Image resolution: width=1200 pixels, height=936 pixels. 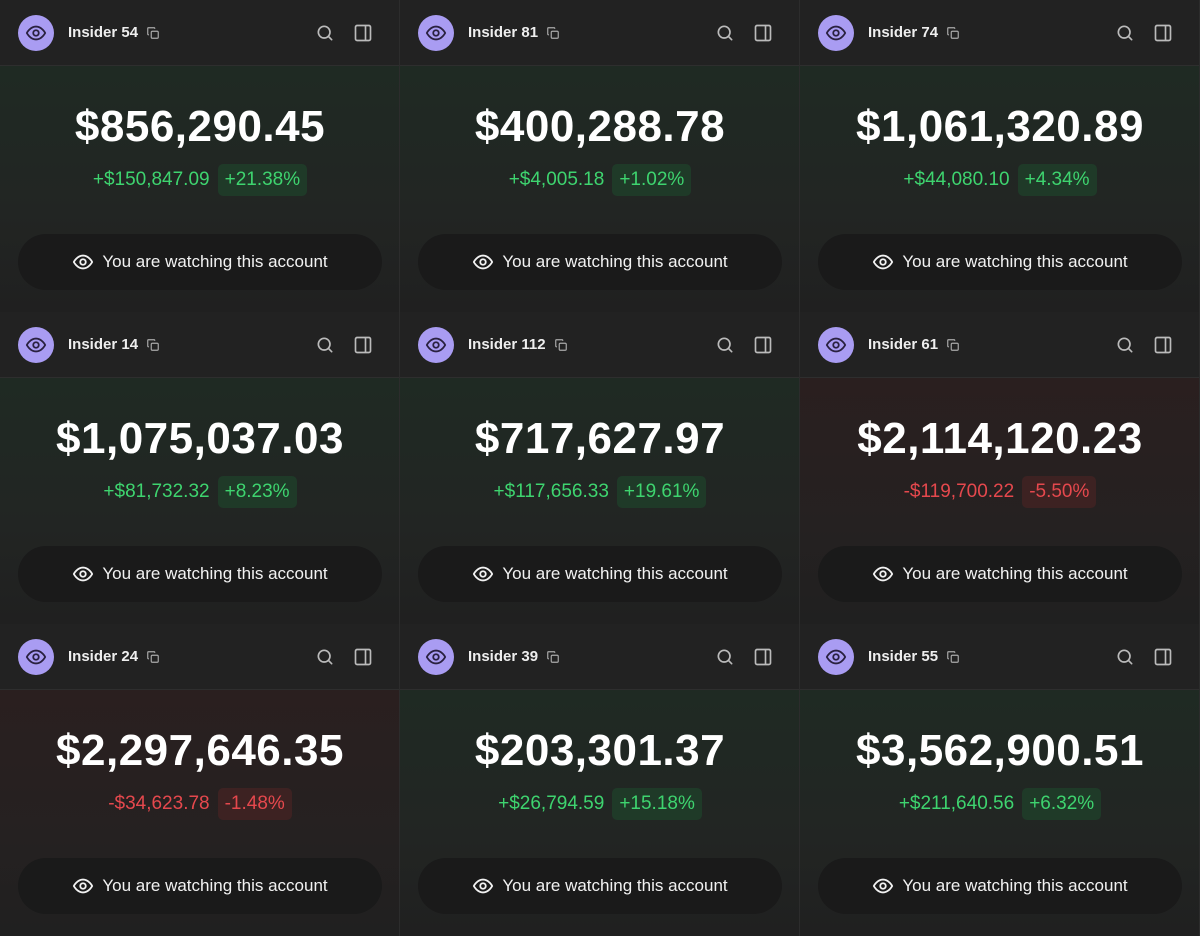 What do you see at coordinates (151, 179) in the screenshot?
I see `change-amount: +$150,847.09` at bounding box center [151, 179].